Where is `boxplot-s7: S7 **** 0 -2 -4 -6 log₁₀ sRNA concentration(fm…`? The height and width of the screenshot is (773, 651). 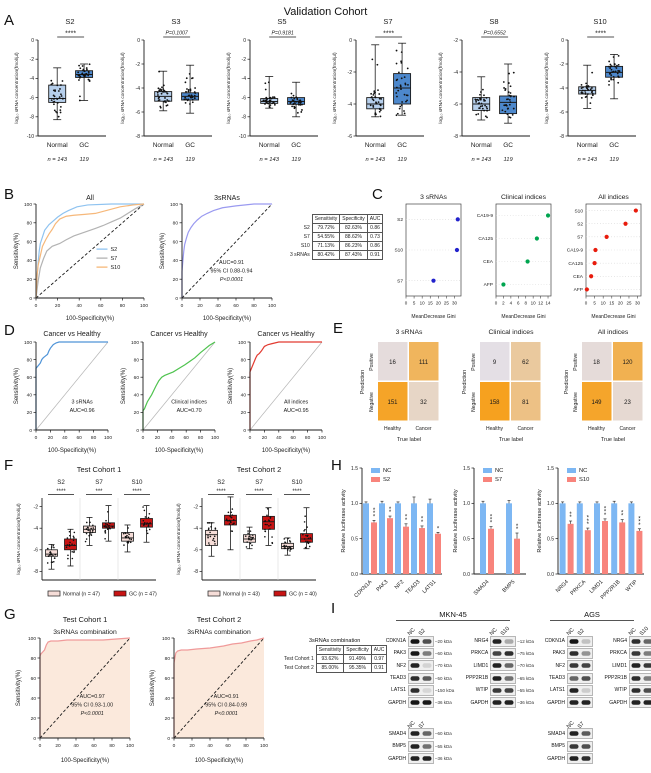 boxplot-s7: S7 **** 0 -2 -4 -6 log₁₀ sRNA concentration(fm… is located at coordinates (378, 90).